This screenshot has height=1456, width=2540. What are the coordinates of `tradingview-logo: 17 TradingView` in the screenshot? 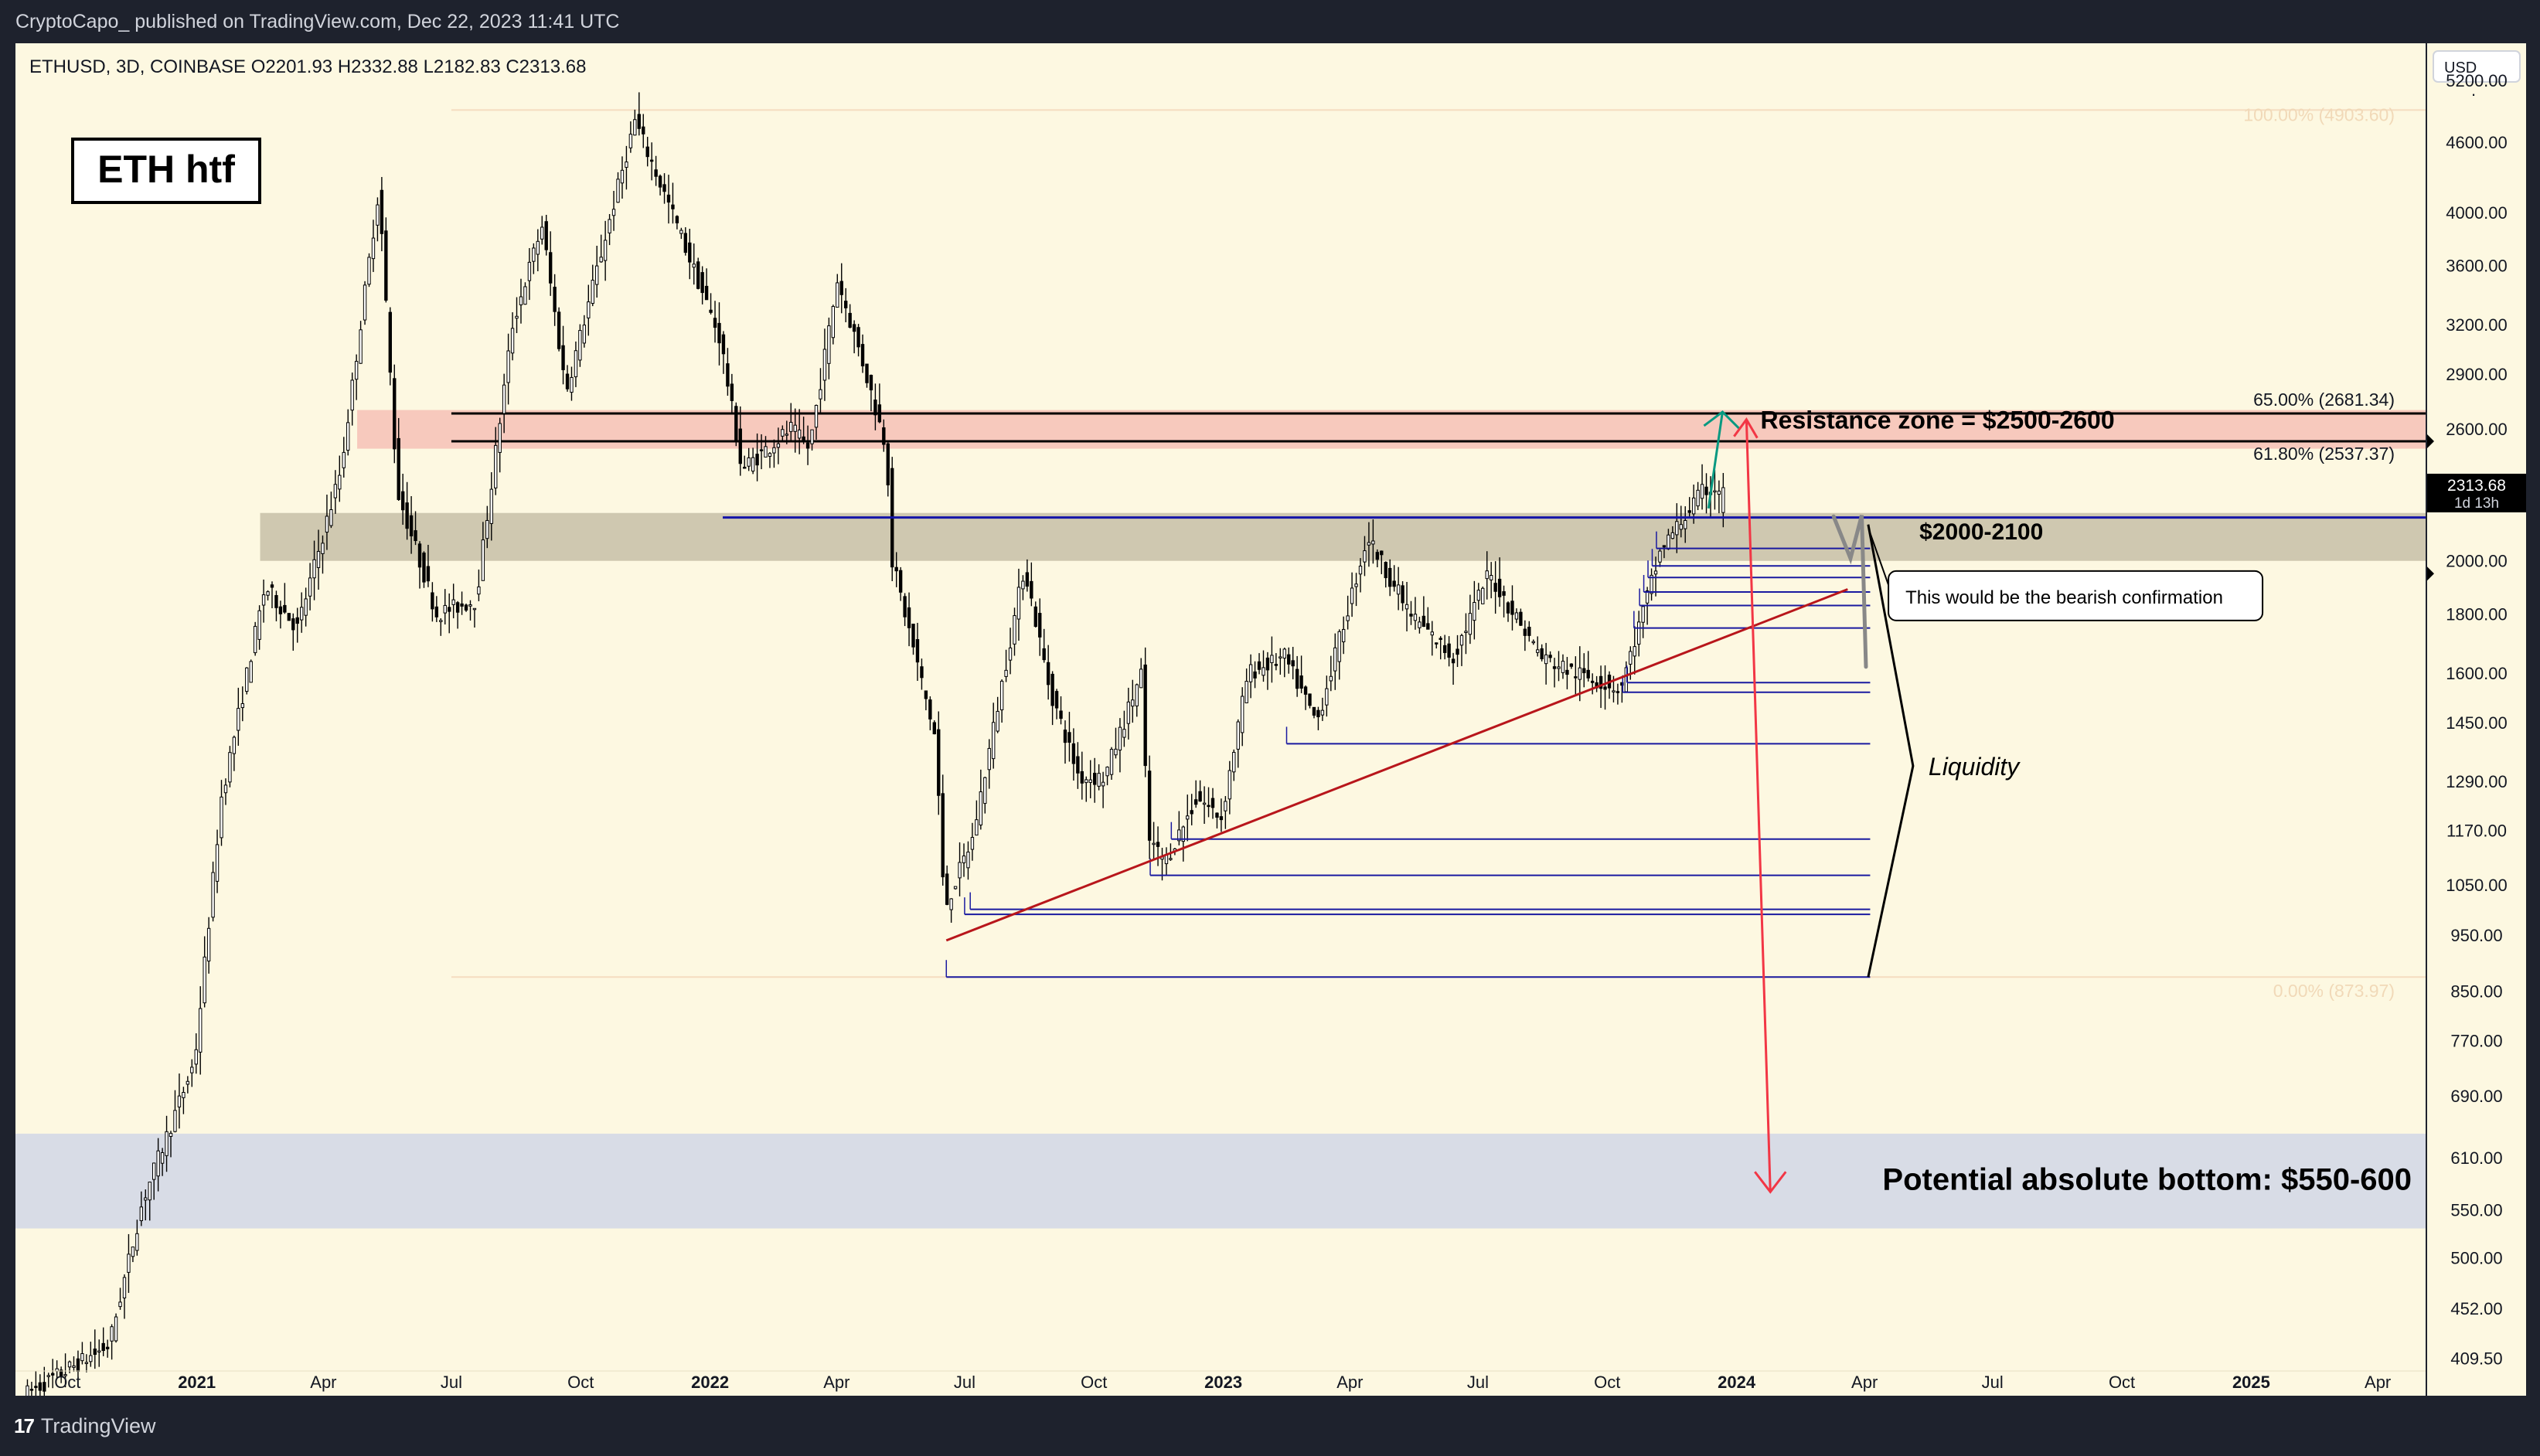 It's located at (85, 1426).